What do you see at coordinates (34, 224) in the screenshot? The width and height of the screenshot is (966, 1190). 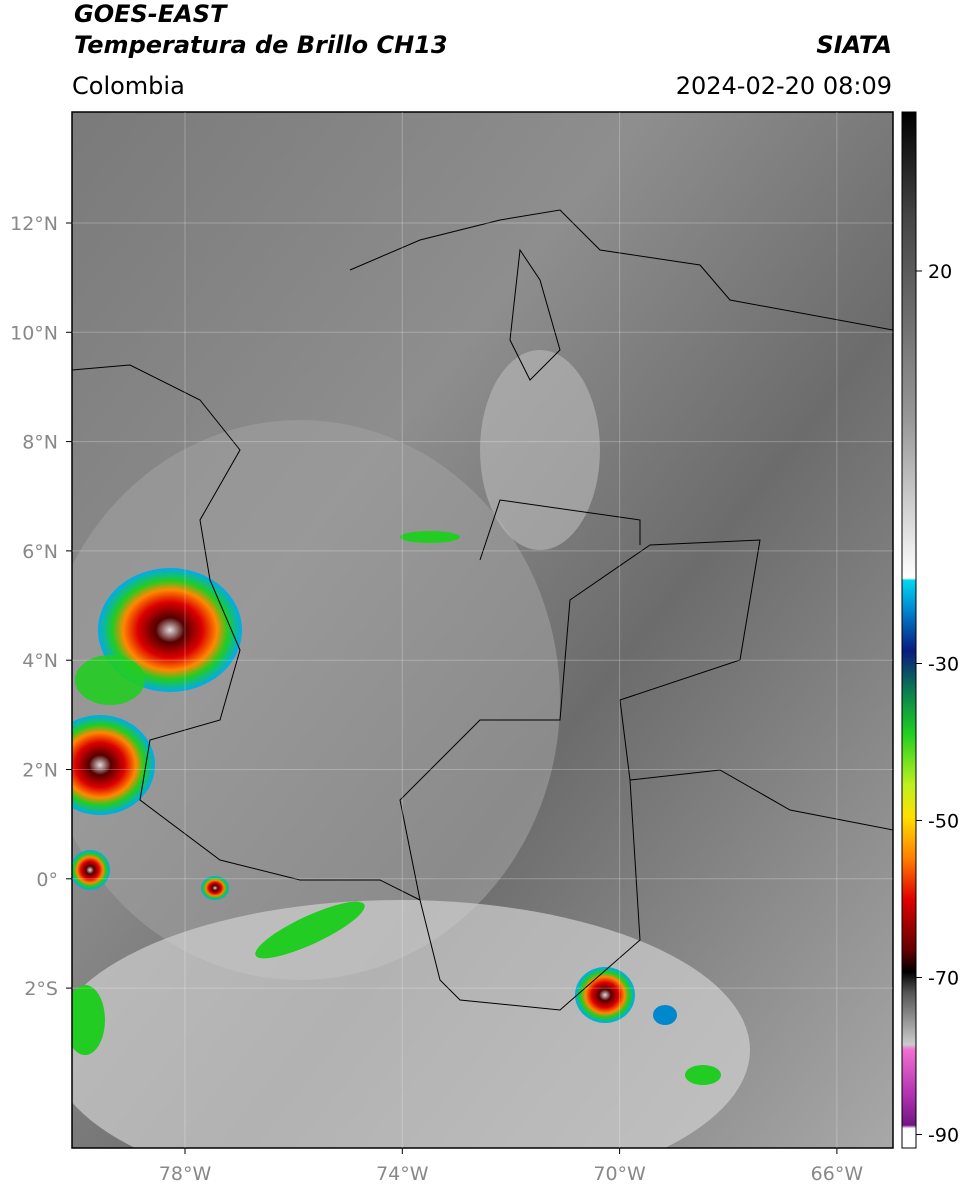 I see `lat-label: 12°N` at bounding box center [34, 224].